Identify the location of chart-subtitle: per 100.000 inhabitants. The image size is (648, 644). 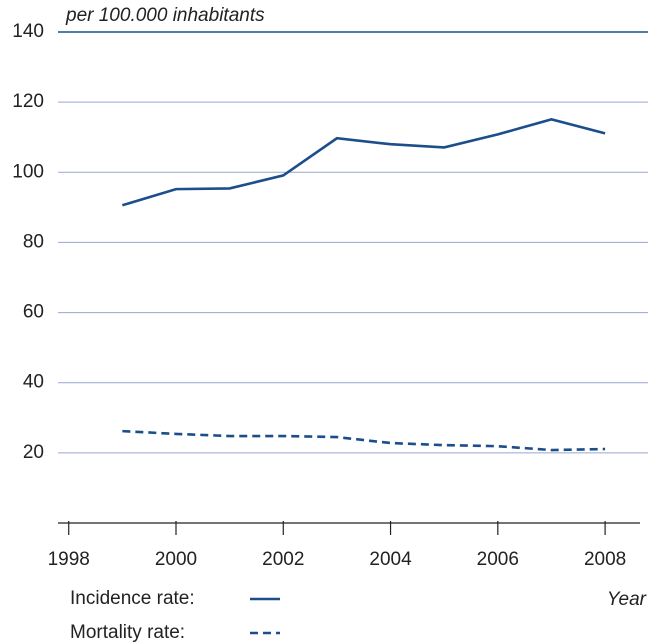
(165, 15).